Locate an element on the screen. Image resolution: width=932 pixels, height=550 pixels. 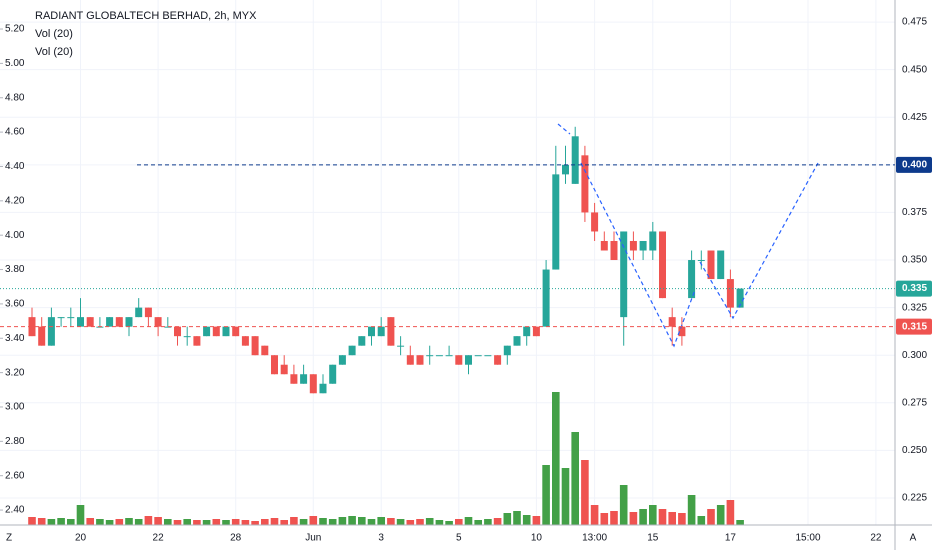
pattern-drawing is located at coordinates (688, 235).